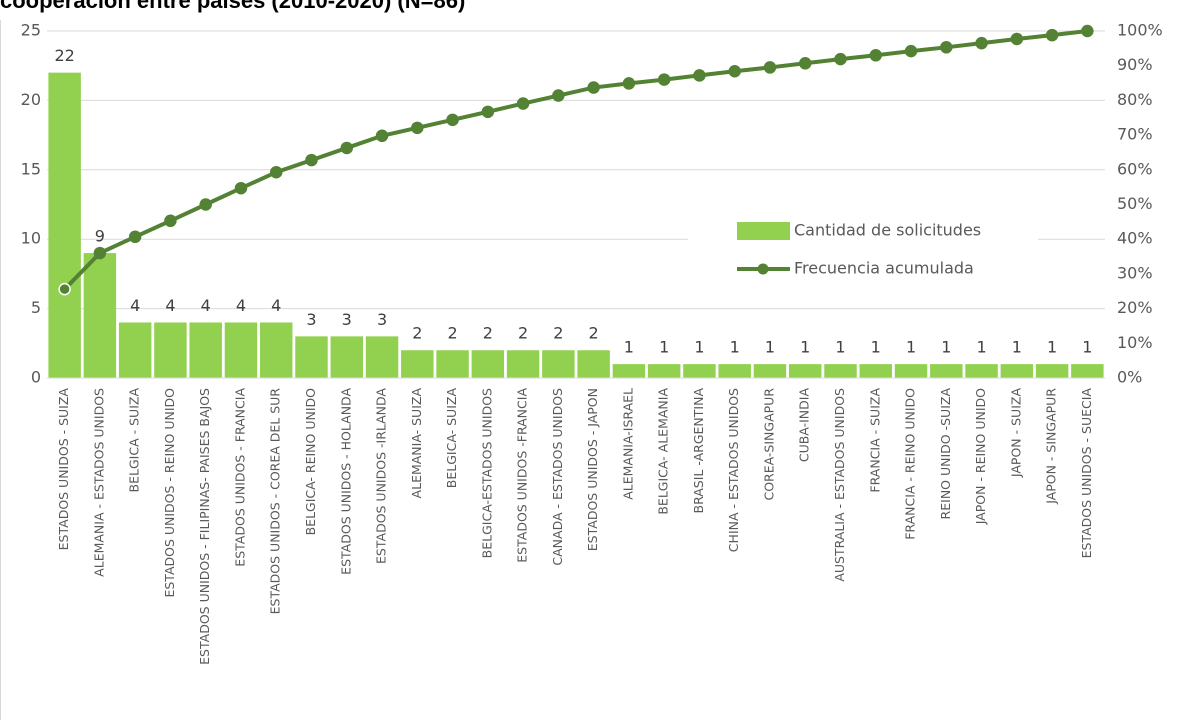 The image size is (1184, 720). Describe the element at coordinates (1015, 433) in the screenshot. I see `x-tick-label: JAPON - SUIZA` at that location.